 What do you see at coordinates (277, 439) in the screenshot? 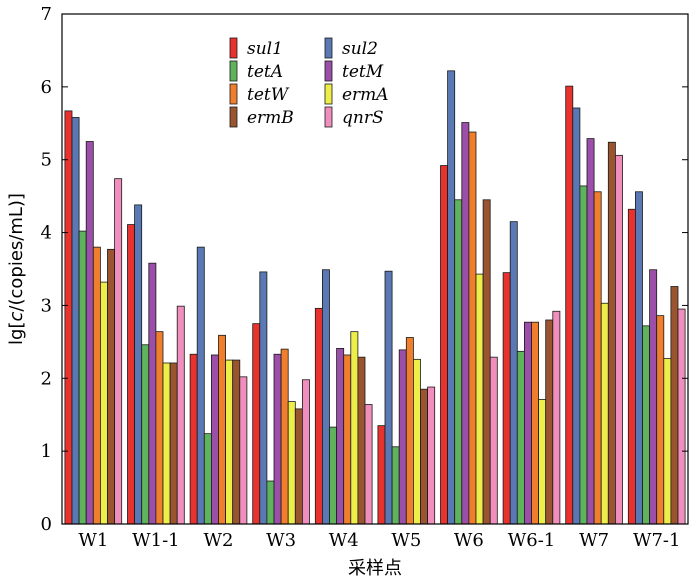
I see `bar-tetM-W3` at bounding box center [277, 439].